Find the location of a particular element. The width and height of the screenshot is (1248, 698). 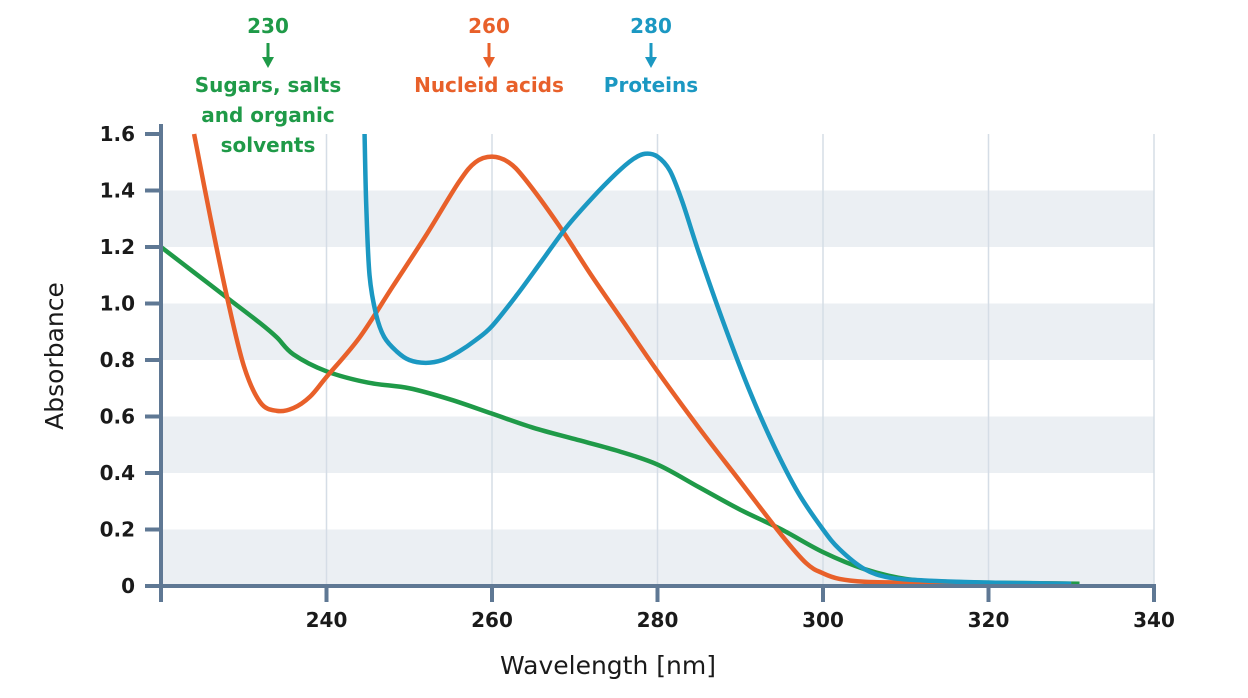

y-tick-label: 0.2 is located at coordinates (117, 530).